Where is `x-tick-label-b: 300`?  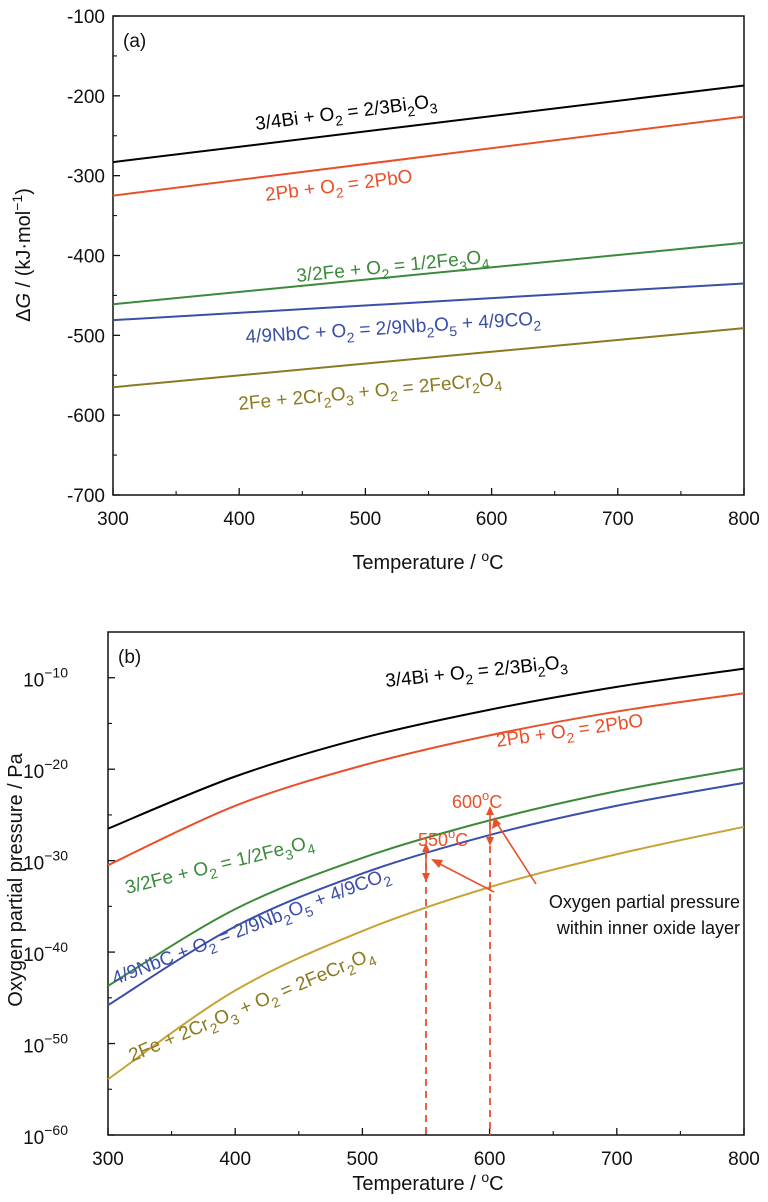
x-tick-label-b: 300 is located at coordinates (108, 1159).